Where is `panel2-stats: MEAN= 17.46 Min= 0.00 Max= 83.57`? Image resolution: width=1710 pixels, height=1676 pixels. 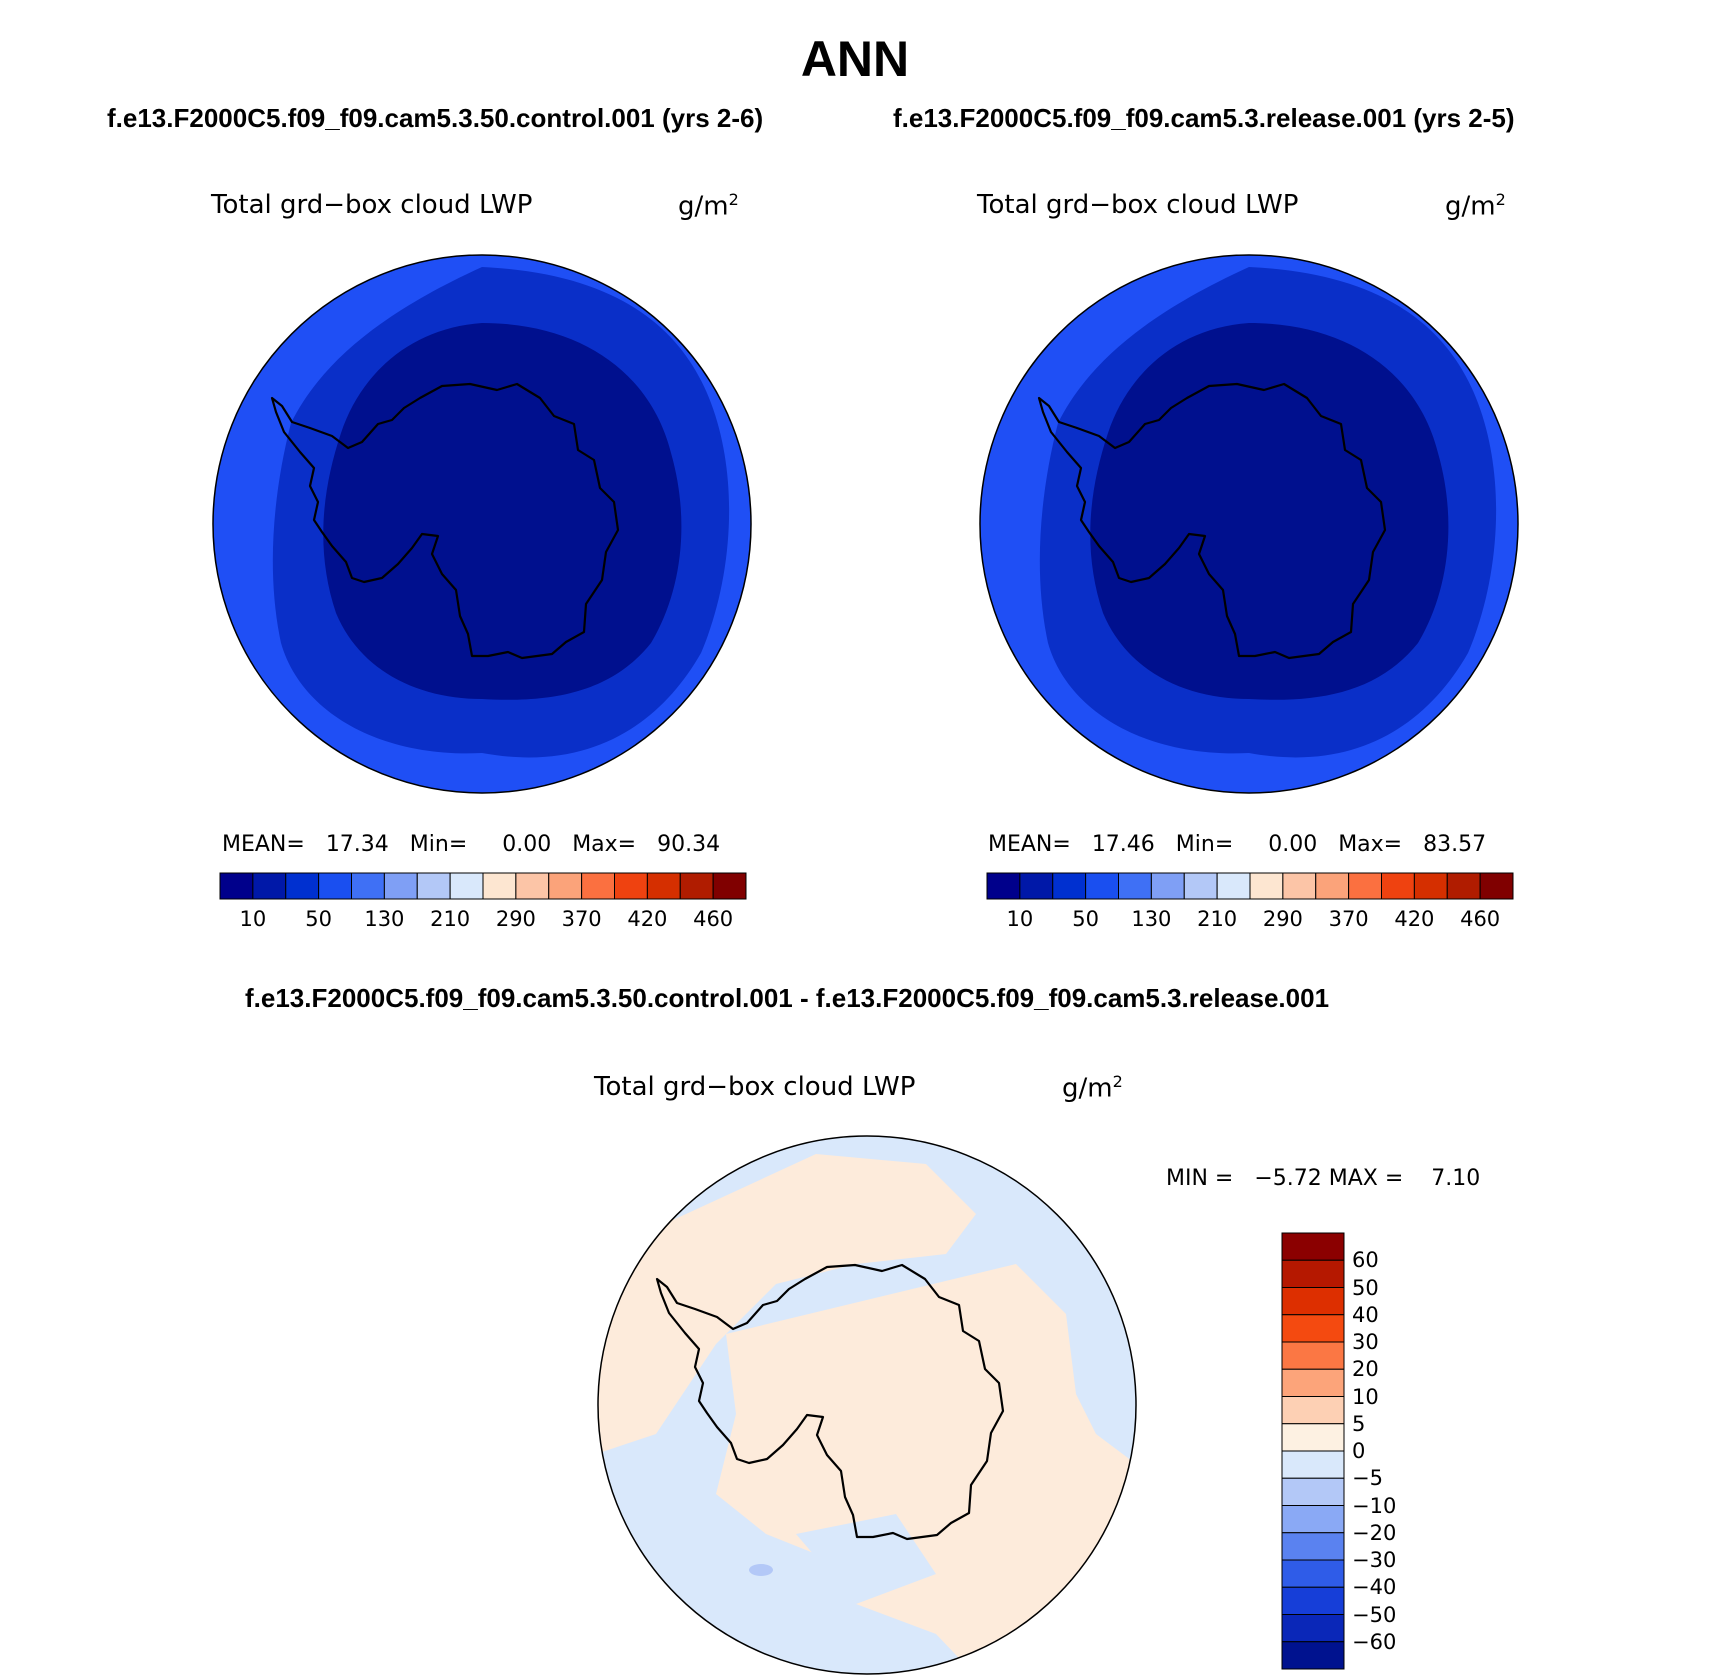
panel2-stats: MEAN= 17.46 Min= 0.00 Max= 83.57 is located at coordinates (1237, 844).